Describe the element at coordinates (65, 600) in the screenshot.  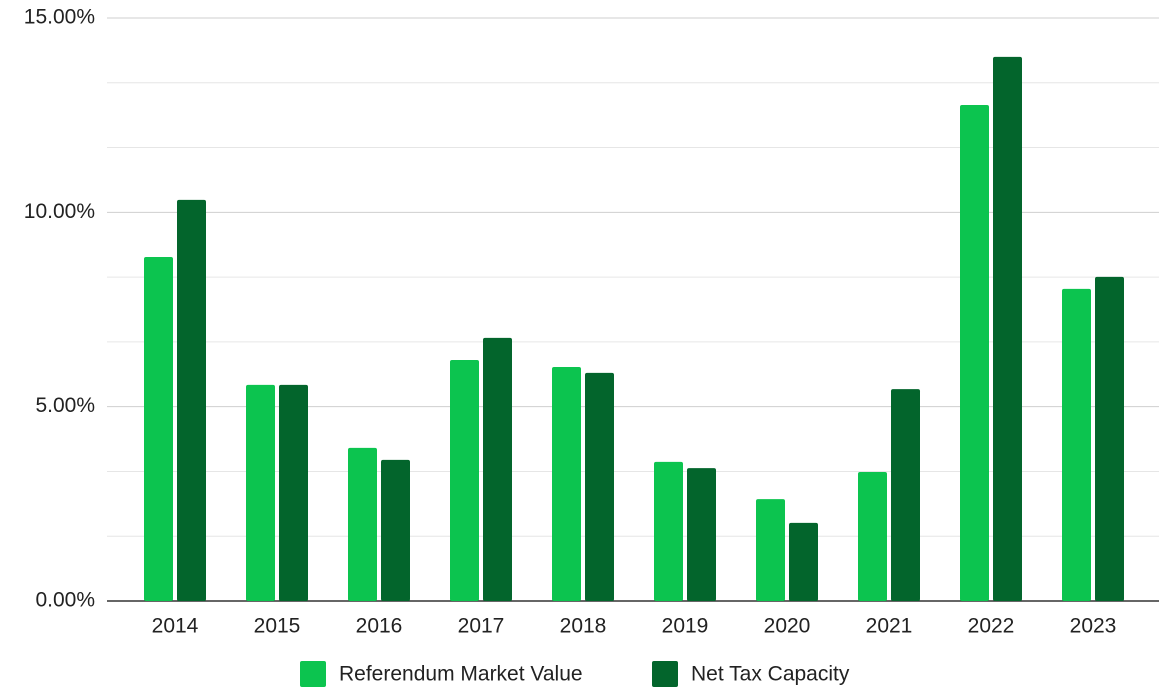
I see `y-tick-label: 0.00%` at that location.